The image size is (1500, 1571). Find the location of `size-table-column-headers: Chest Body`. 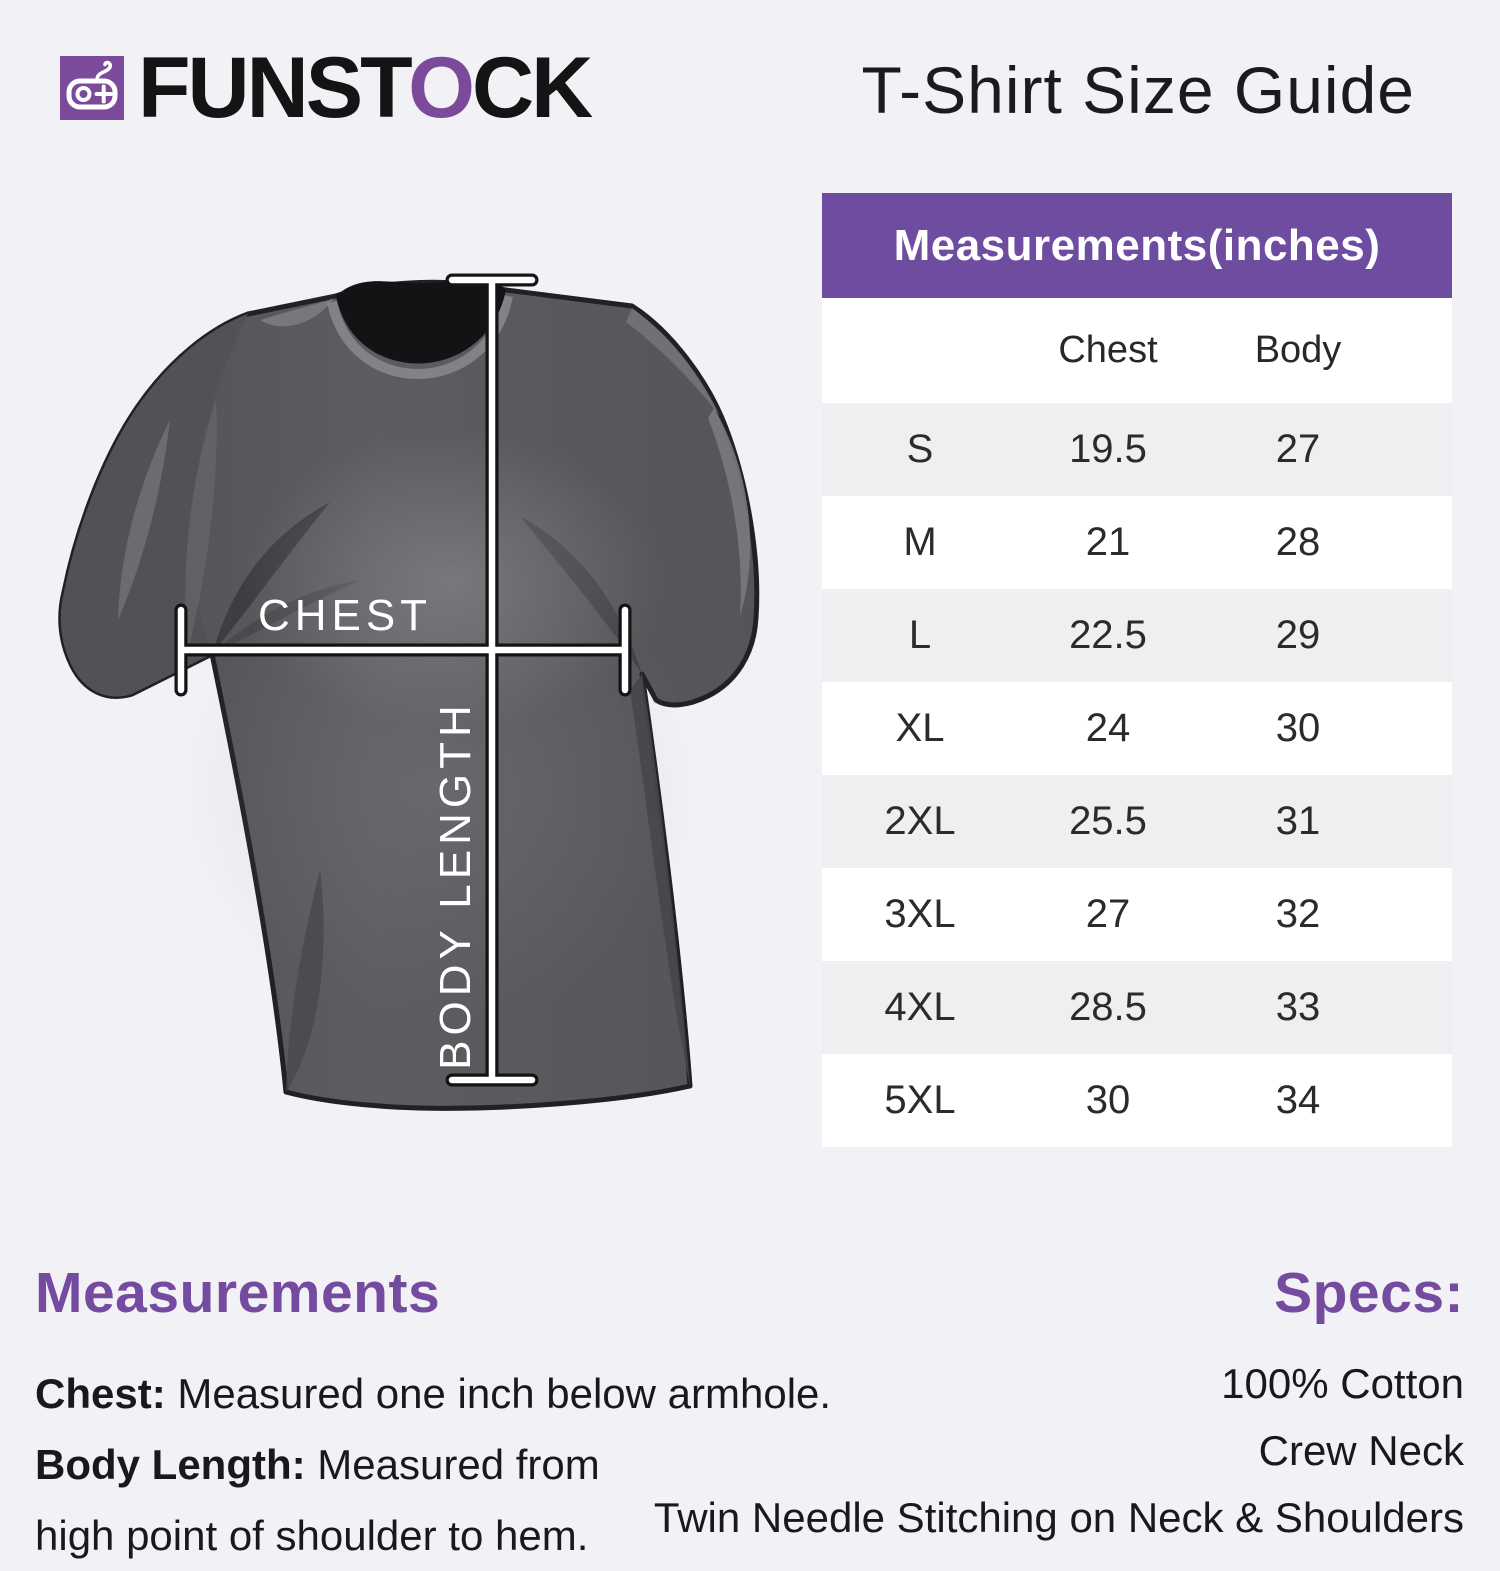

size-table-column-headers: Chest Body is located at coordinates (1137, 350).